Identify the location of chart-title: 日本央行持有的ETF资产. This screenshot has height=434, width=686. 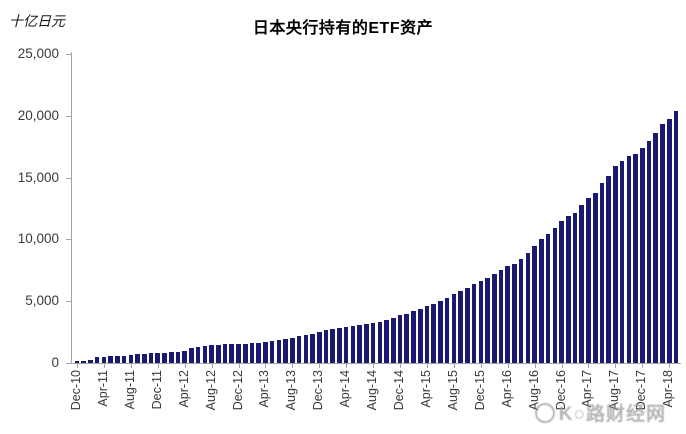
(343, 28).